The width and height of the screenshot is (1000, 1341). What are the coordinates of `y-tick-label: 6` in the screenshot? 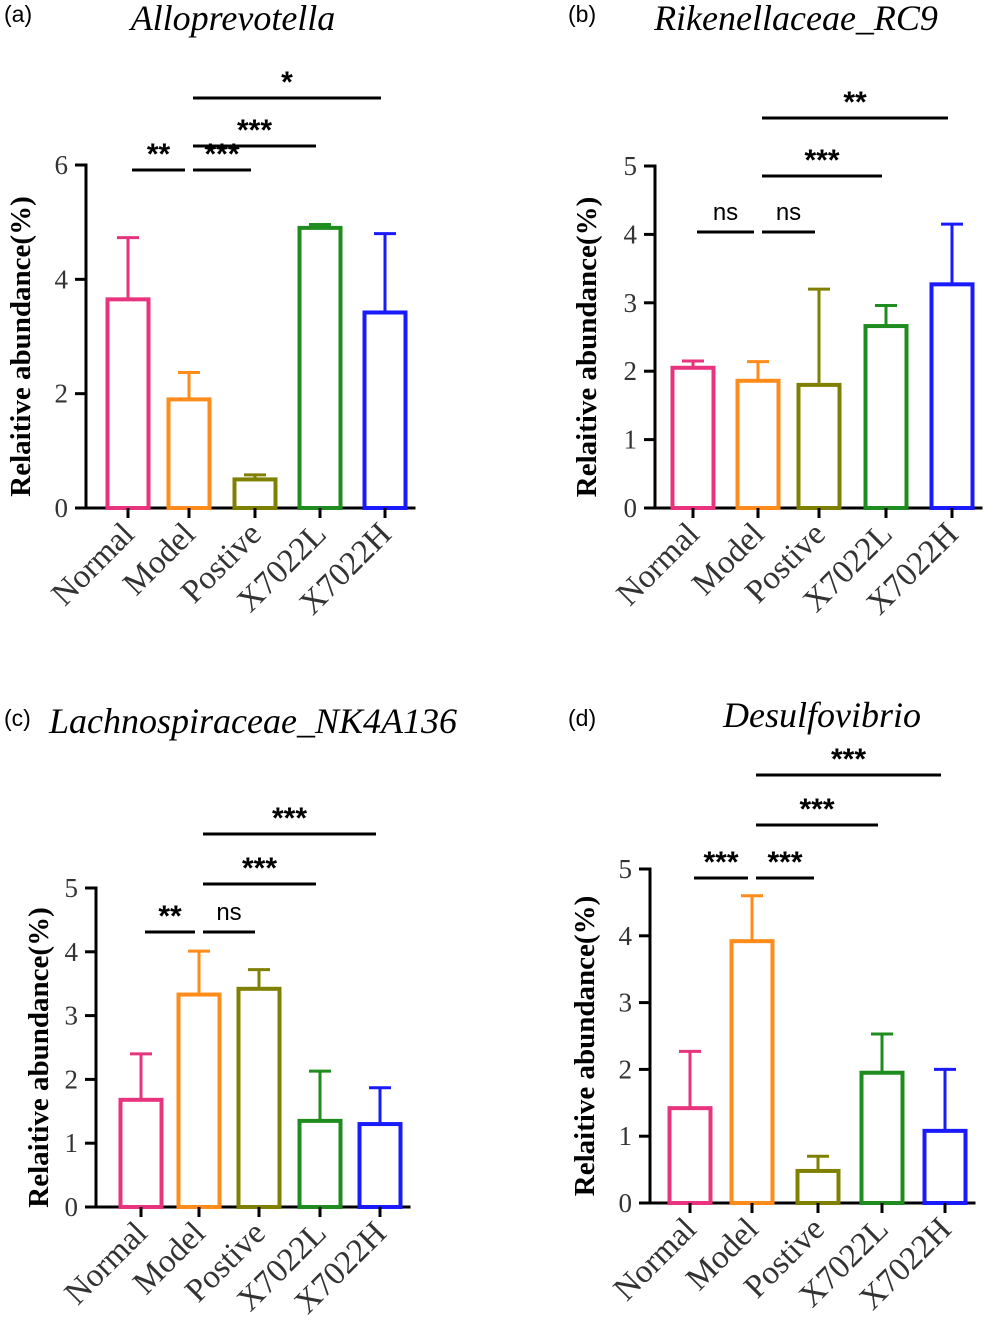 It's located at (62, 165).